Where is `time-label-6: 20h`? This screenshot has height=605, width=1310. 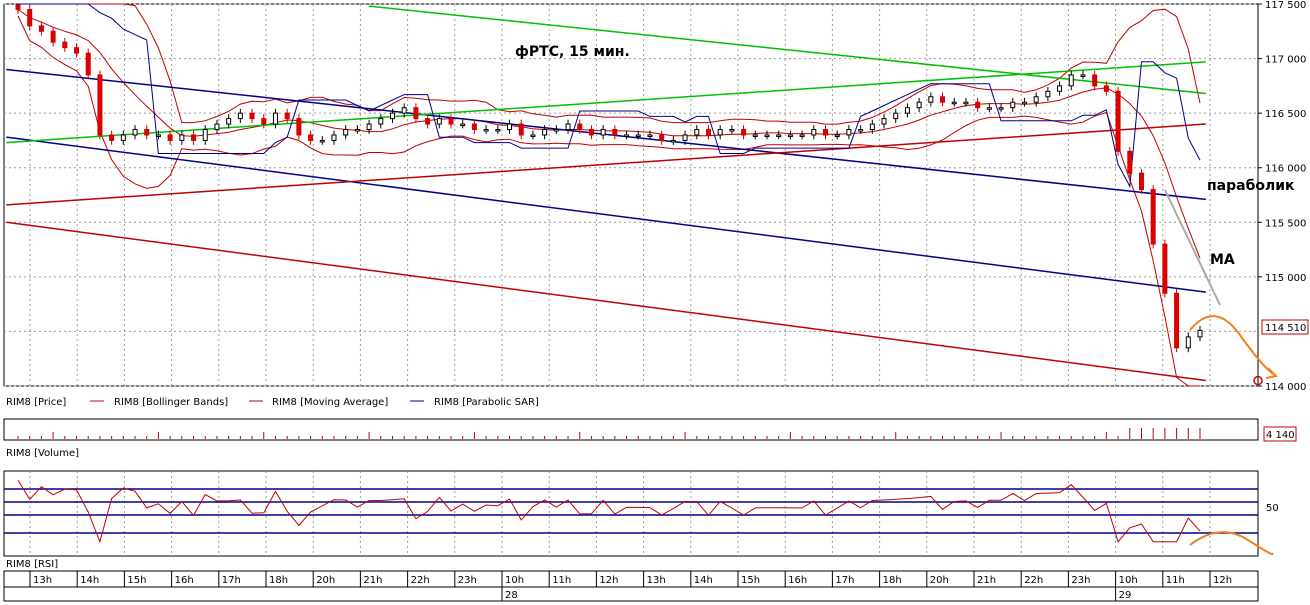 time-label-6: 20h is located at coordinates (325, 580).